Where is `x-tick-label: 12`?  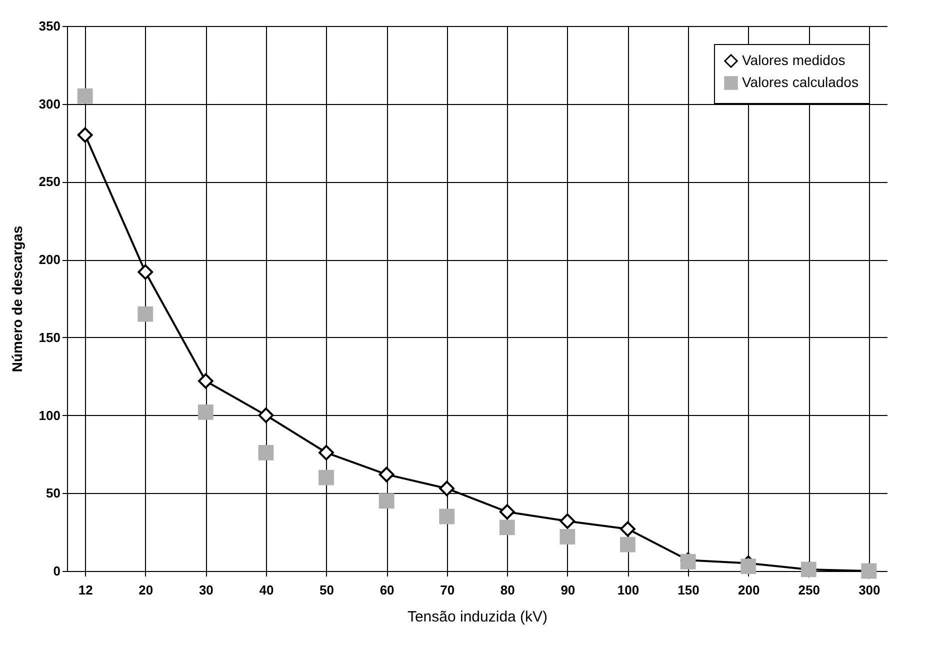
x-tick-label: 12 is located at coordinates (85, 590).